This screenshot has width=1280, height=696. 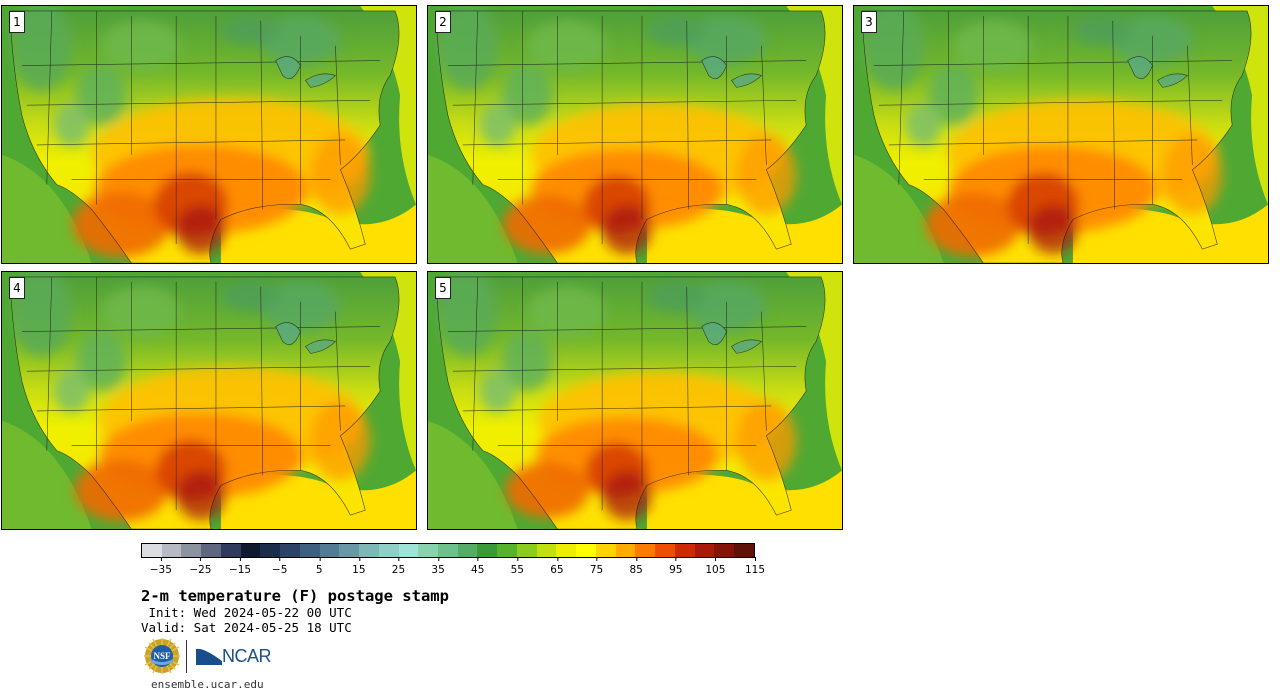 I want to click on colorbar-tick-label: 45, so click(x=477, y=566).